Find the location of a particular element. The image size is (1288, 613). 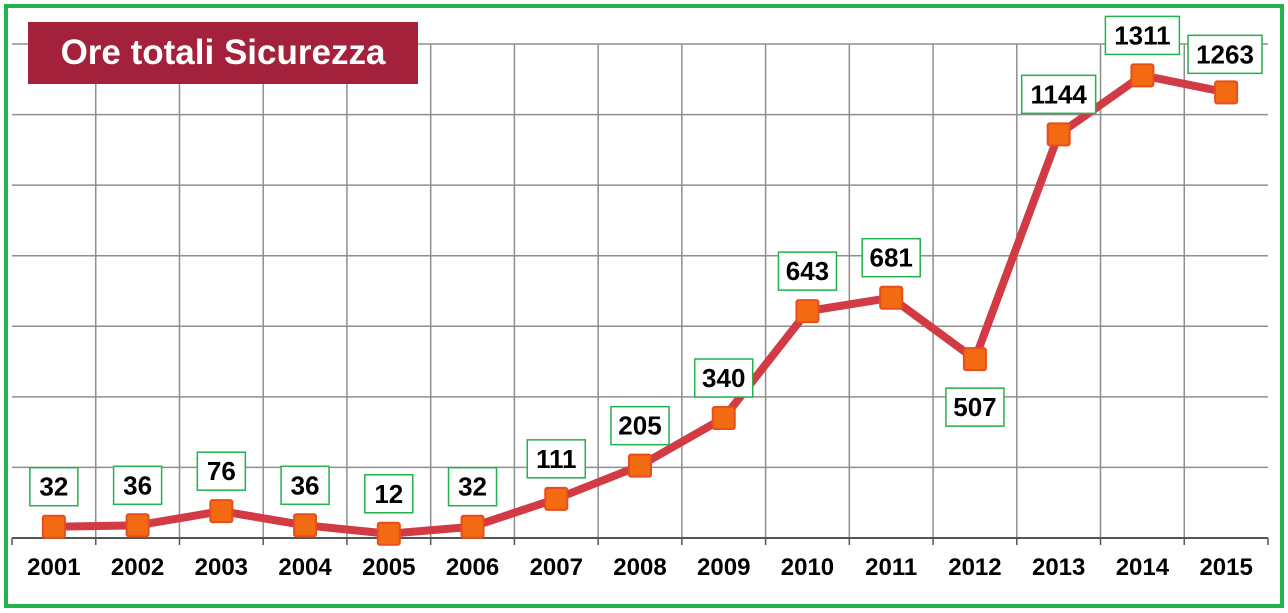

data-label: 111 is located at coordinates (556, 459).